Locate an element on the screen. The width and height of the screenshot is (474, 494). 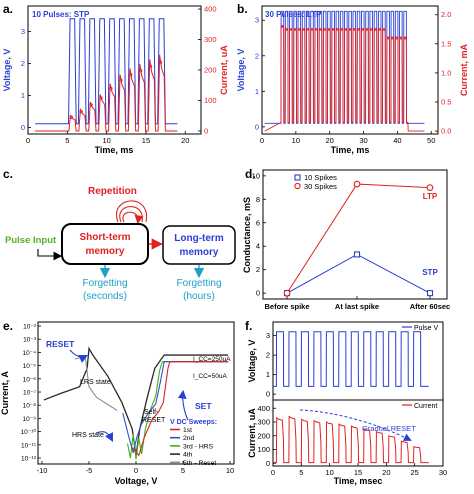
x-tick-label: 20 is located at coordinates (185, 140).